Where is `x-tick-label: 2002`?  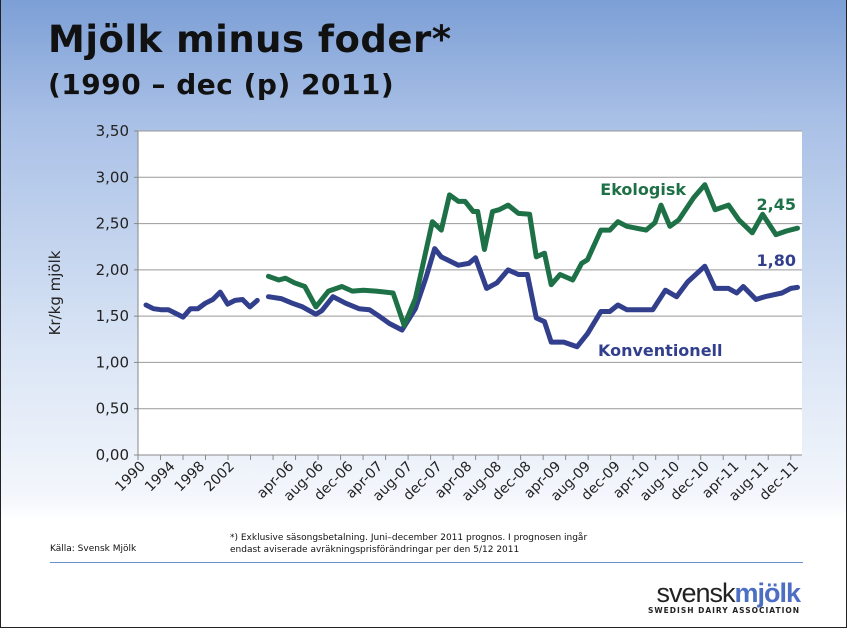
x-tick-label: 2002 is located at coordinates (219, 477).